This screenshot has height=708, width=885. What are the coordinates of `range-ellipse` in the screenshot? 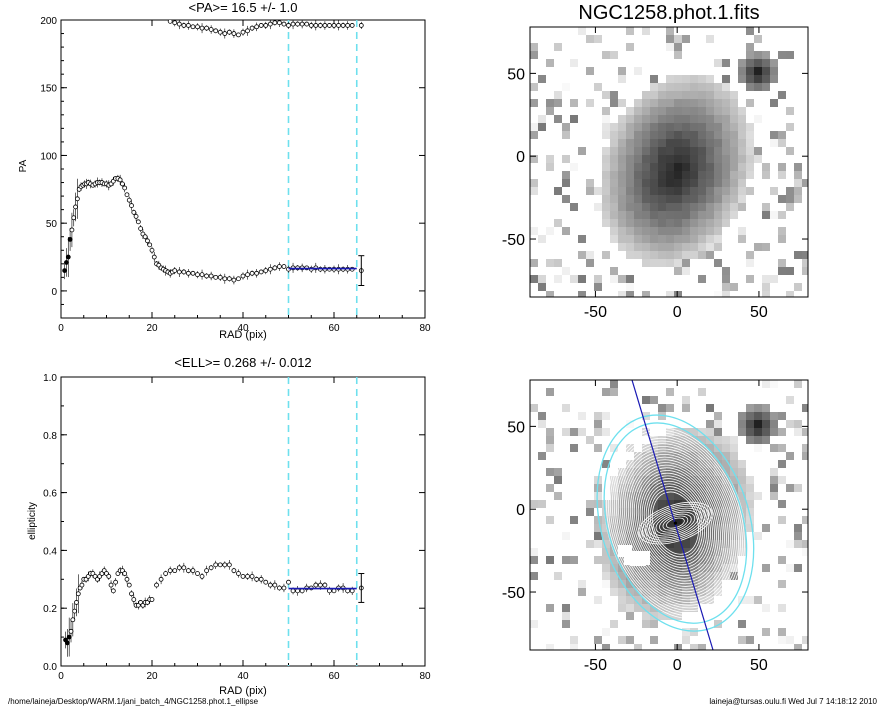 It's located at (675, 523).